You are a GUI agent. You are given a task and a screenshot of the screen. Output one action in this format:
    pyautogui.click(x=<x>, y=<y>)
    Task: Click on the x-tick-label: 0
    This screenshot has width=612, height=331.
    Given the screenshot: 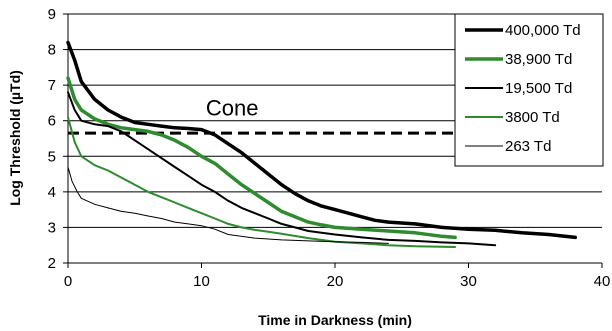 What is the action you would take?
    pyautogui.click(x=68, y=281)
    